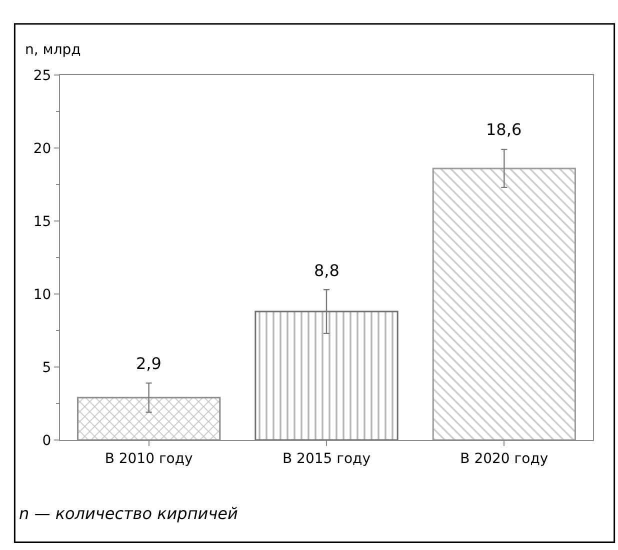 This screenshot has height=550, width=618. I want to click on y-tick-label: 25, so click(42, 76).